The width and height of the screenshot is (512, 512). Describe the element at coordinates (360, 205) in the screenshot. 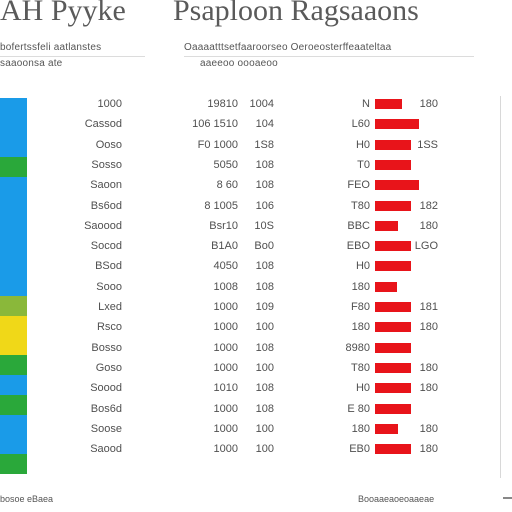

I see `row-value-3: T80` at that location.